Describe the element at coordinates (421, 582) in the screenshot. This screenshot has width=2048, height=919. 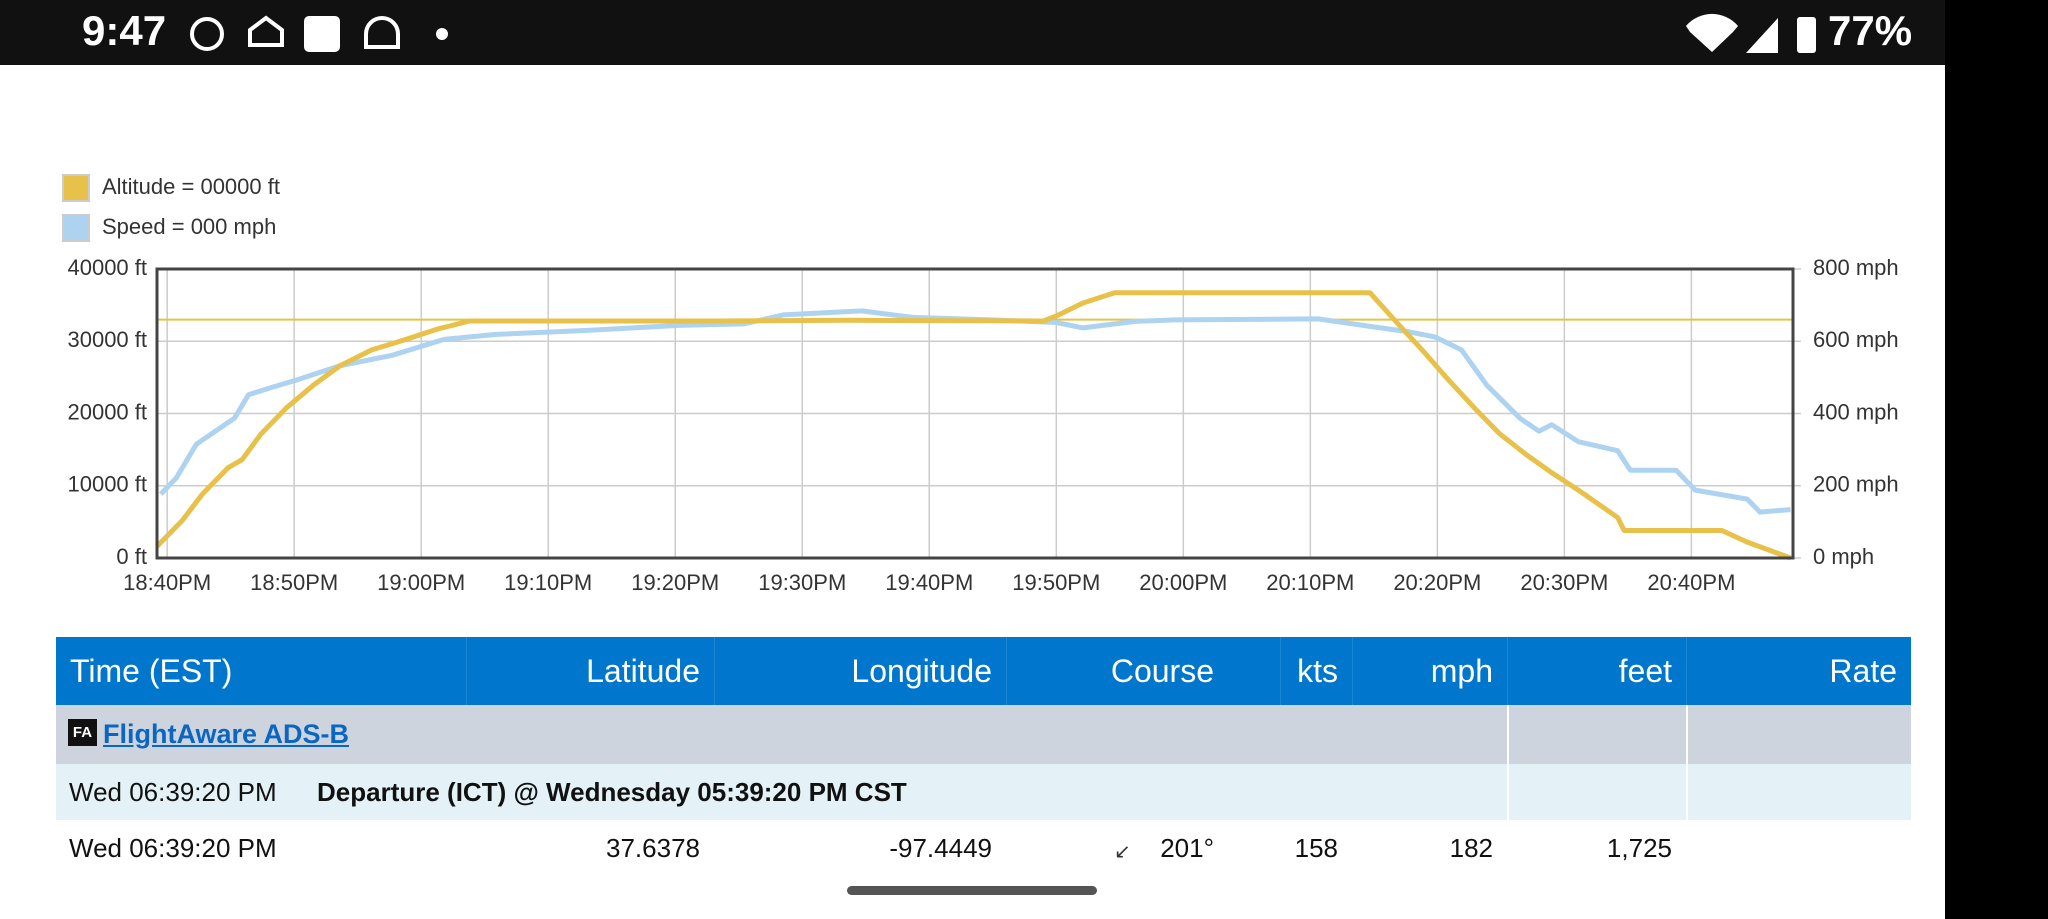
I see `x-tick-label: 19:00PM` at that location.